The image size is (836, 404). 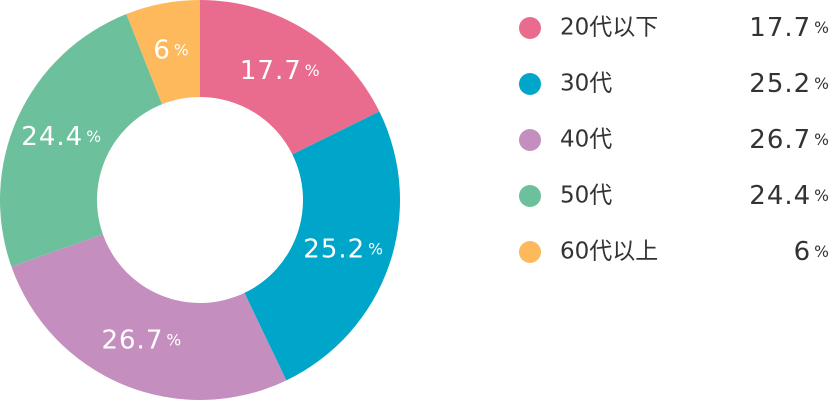 I want to click on legend-label: 30代, so click(x=586, y=84).